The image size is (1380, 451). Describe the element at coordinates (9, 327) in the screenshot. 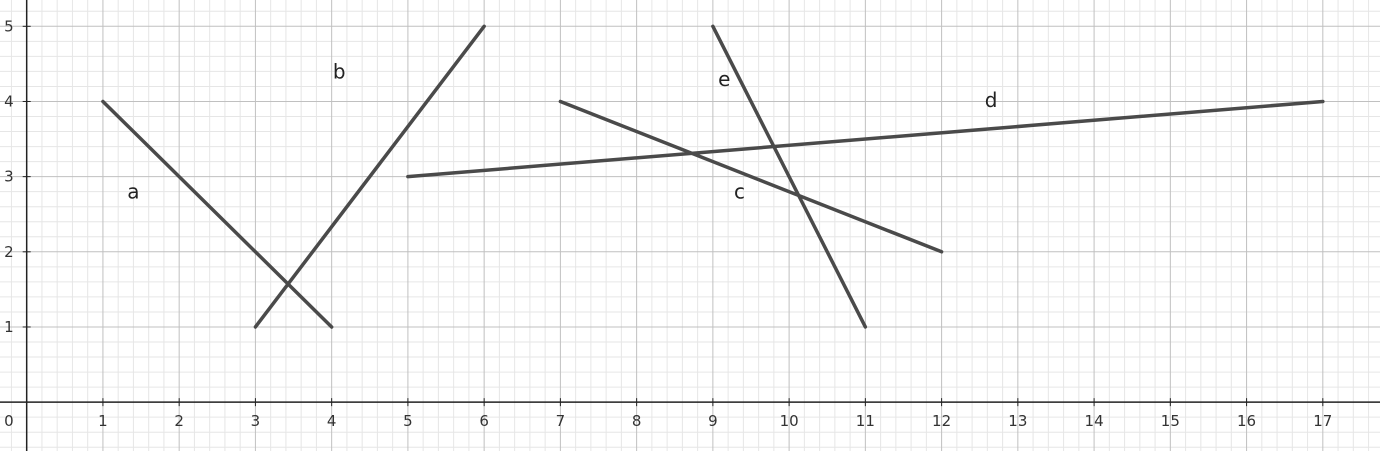

I see `y-tick-label: 1` at that location.